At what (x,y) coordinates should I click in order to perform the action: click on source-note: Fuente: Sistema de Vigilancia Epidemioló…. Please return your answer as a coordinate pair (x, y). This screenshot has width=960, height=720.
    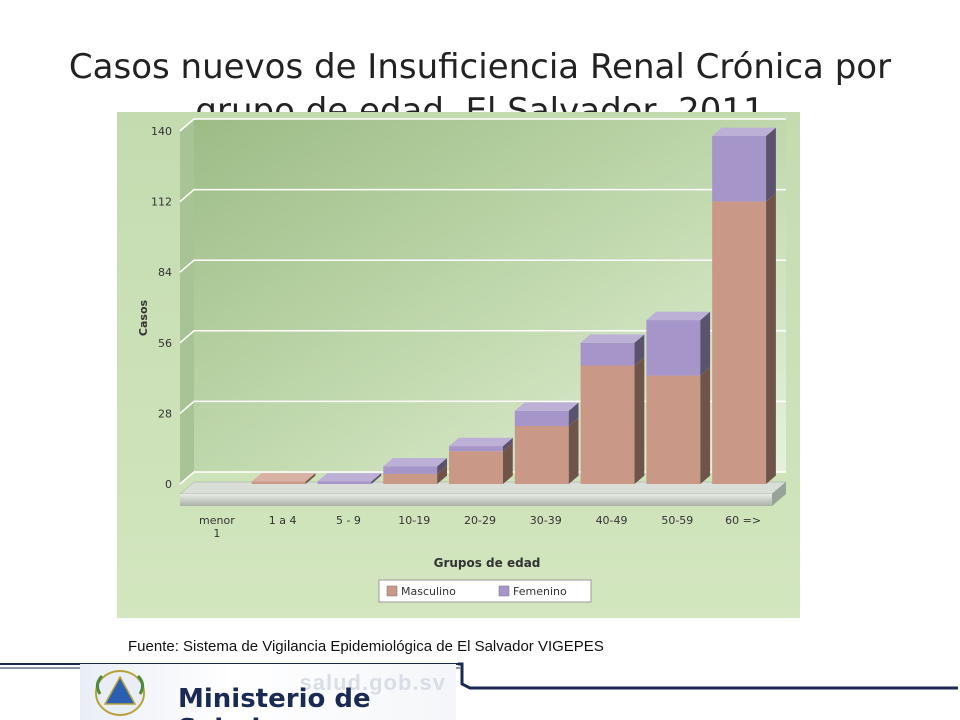
    Looking at the image, I should click on (366, 646).